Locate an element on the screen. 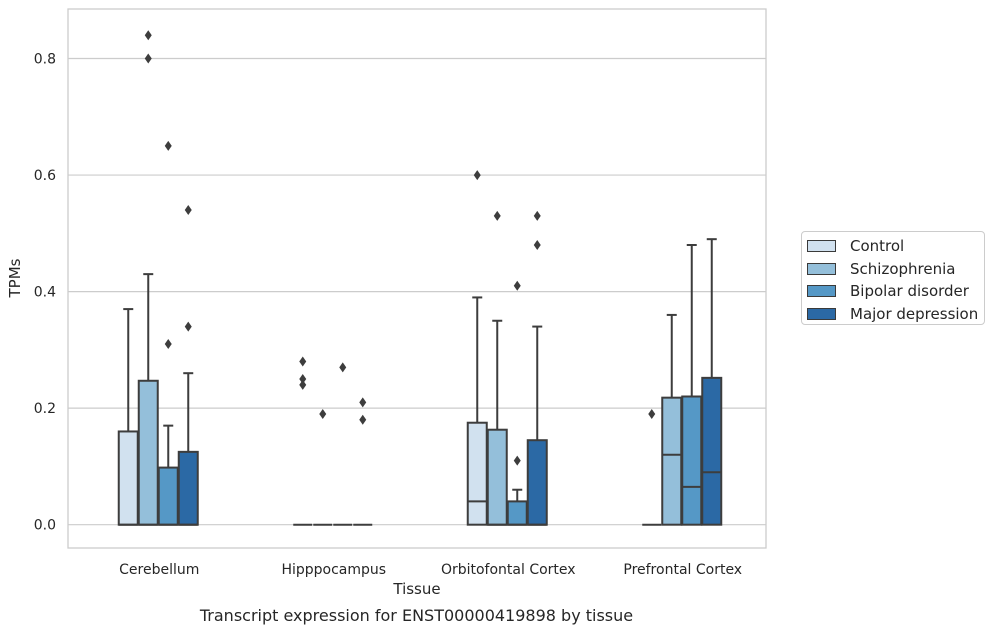  legend-item: Schizophrenia is located at coordinates (895, 269).